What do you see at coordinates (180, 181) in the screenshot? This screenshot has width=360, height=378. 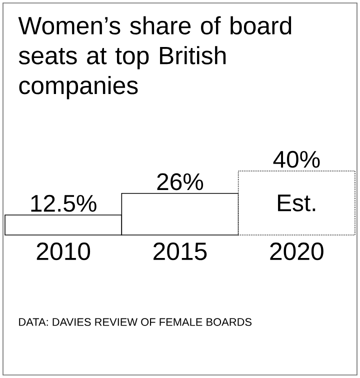 I see `data-label: 26%` at bounding box center [180, 181].